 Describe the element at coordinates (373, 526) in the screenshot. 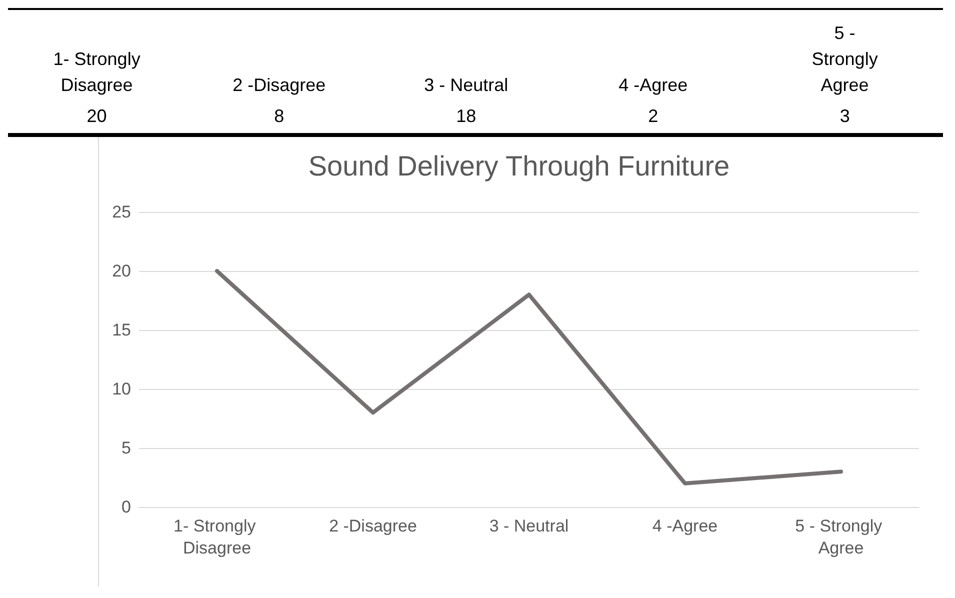

I see `x-tick-label: 2 -Disagree` at that location.